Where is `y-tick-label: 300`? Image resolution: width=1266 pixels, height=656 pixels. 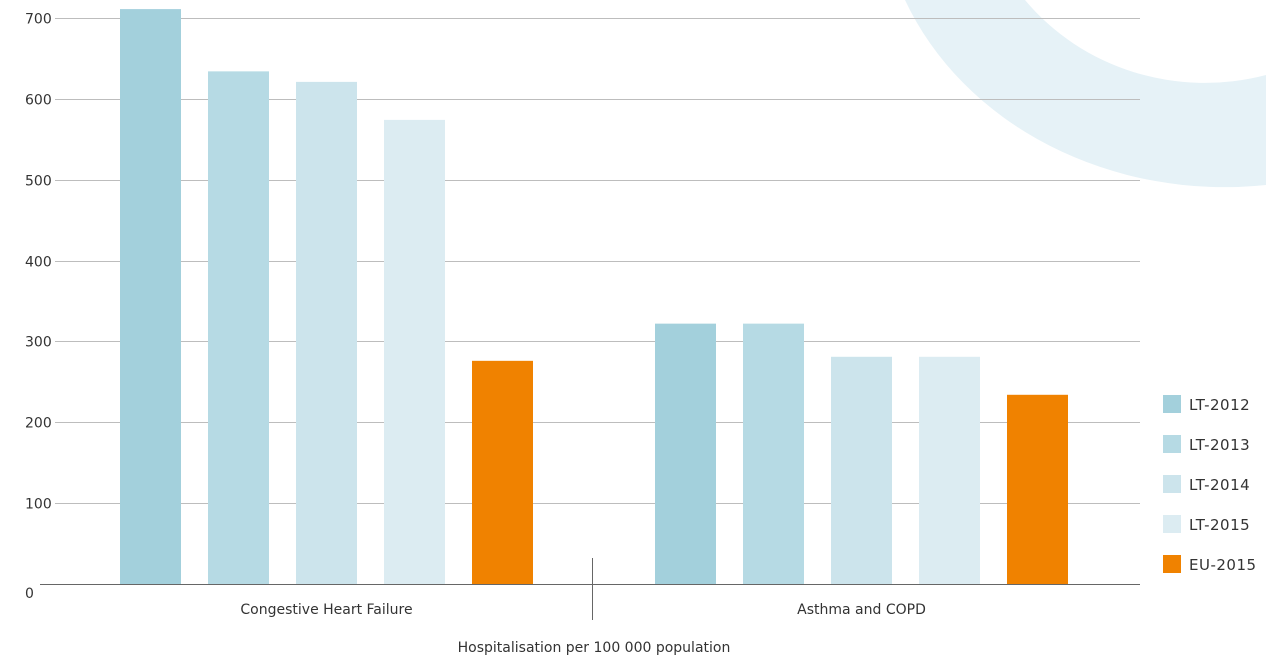 y-tick-label: 300 is located at coordinates (38, 343).